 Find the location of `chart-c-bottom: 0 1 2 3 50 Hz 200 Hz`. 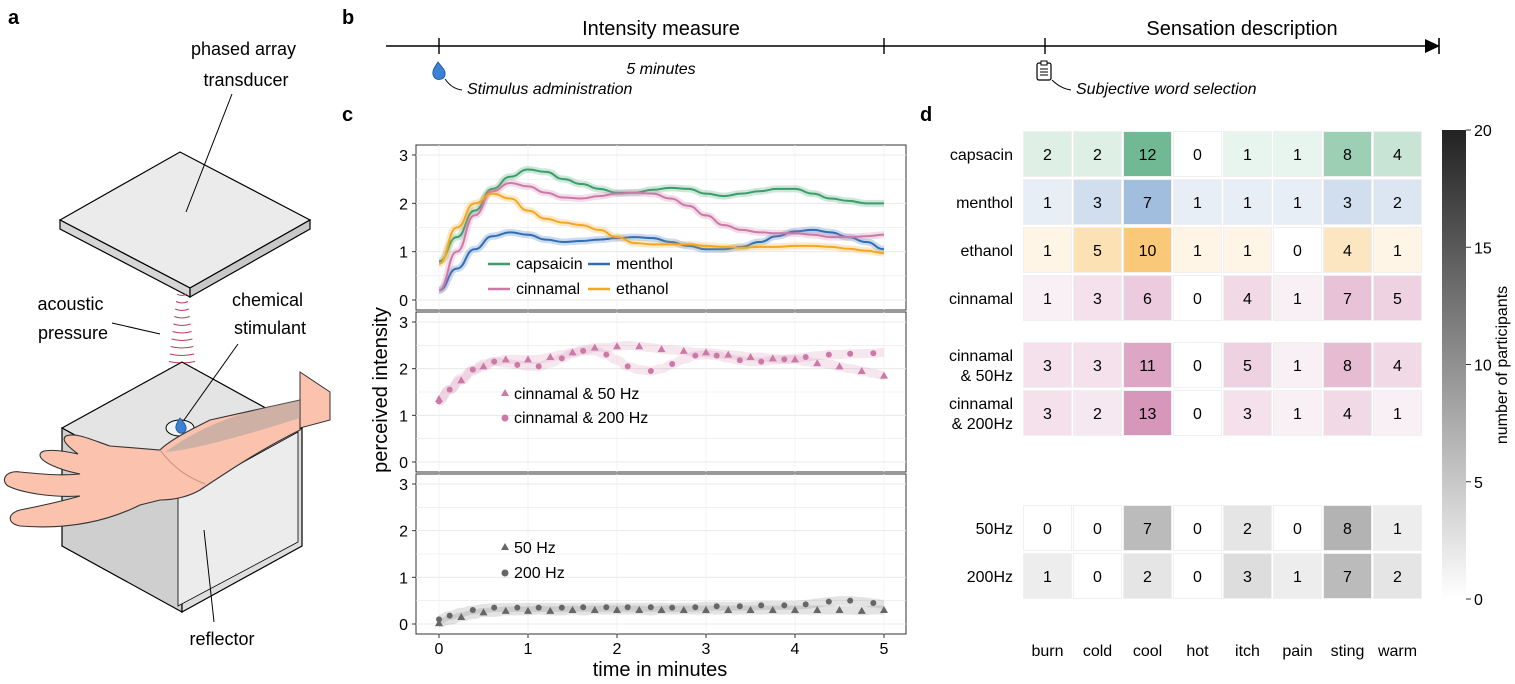

chart-c-bottom: 0 1 2 3 50 Hz 200 Hz is located at coordinates (653, 554).